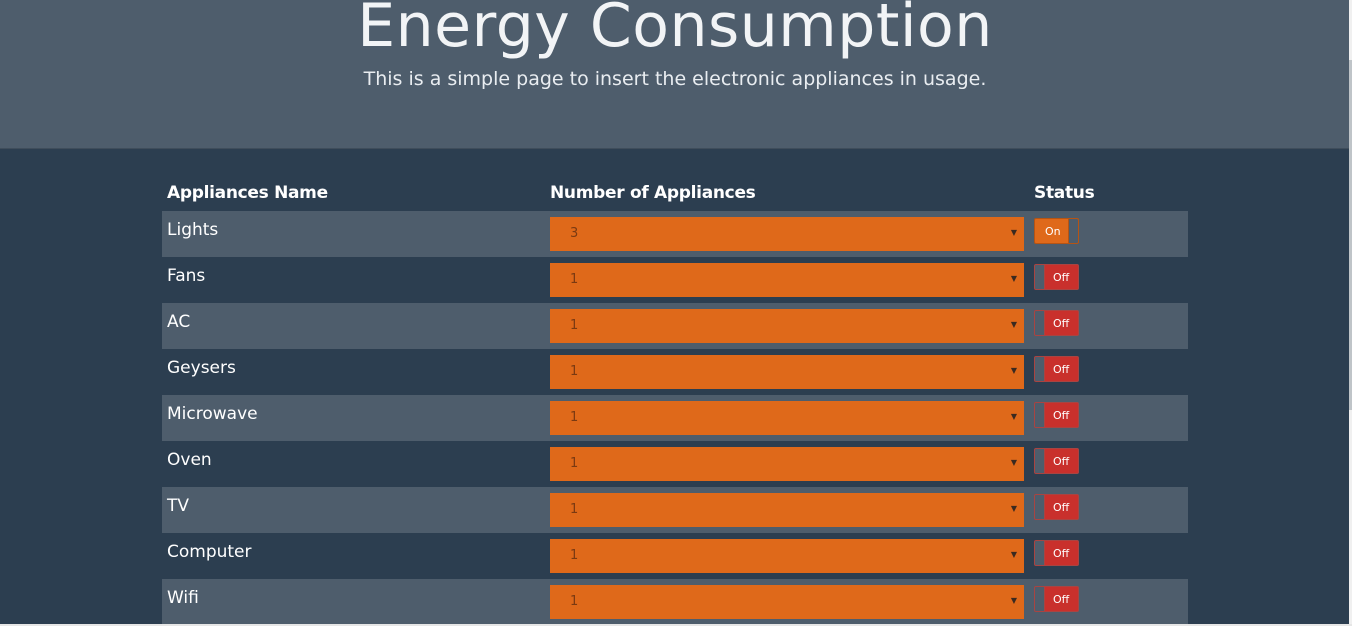  What do you see at coordinates (247, 193) in the screenshot?
I see `column-header-appliance-name: Appliances Name` at bounding box center [247, 193].